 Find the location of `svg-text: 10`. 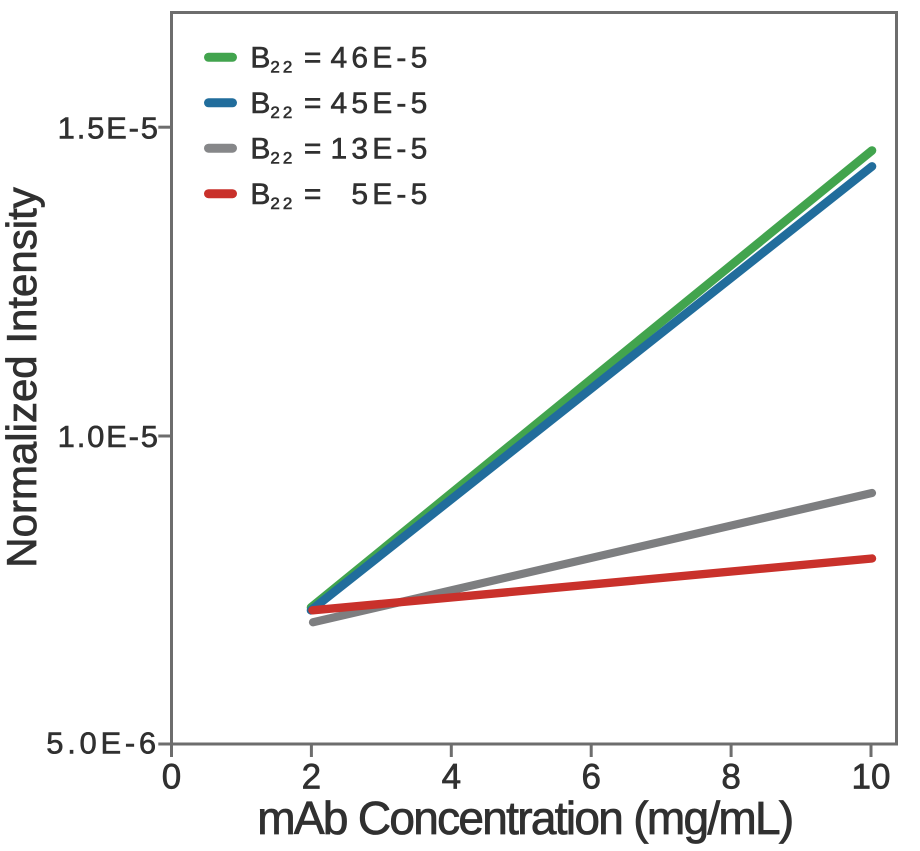

svg-text: 10 is located at coordinates (871, 776).